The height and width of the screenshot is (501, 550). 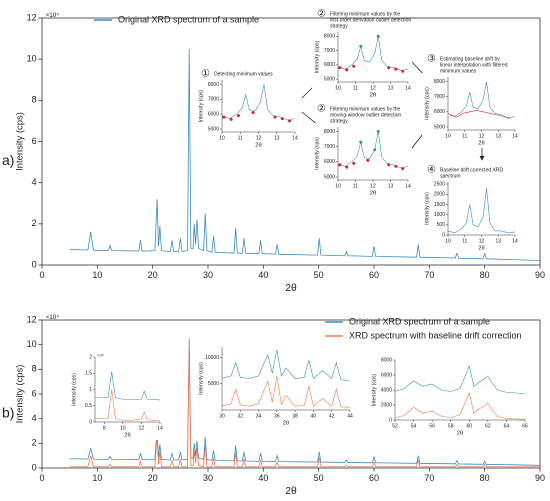 I want to click on x-tick-label: 44, so click(x=350, y=416).